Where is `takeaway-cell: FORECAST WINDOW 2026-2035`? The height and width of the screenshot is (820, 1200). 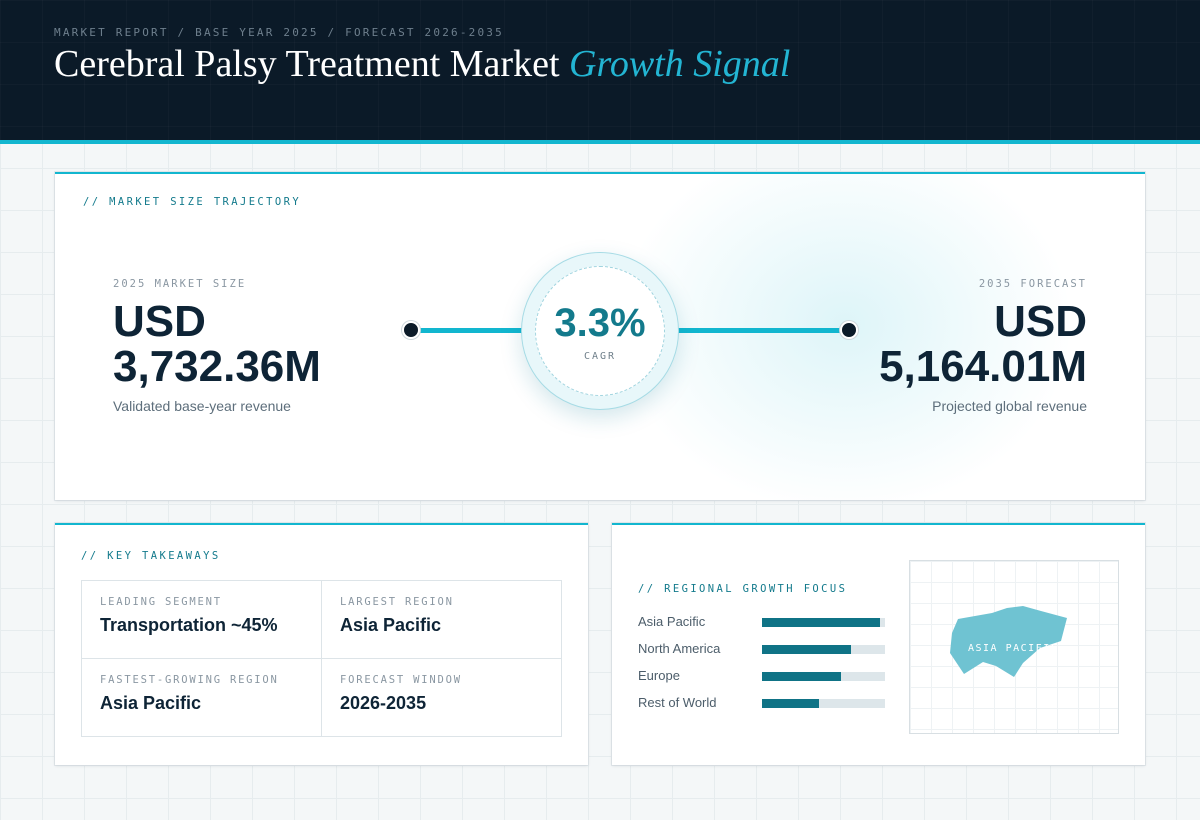
takeaway-cell: FORECAST WINDOW 2026-2035 is located at coordinates (441, 697).